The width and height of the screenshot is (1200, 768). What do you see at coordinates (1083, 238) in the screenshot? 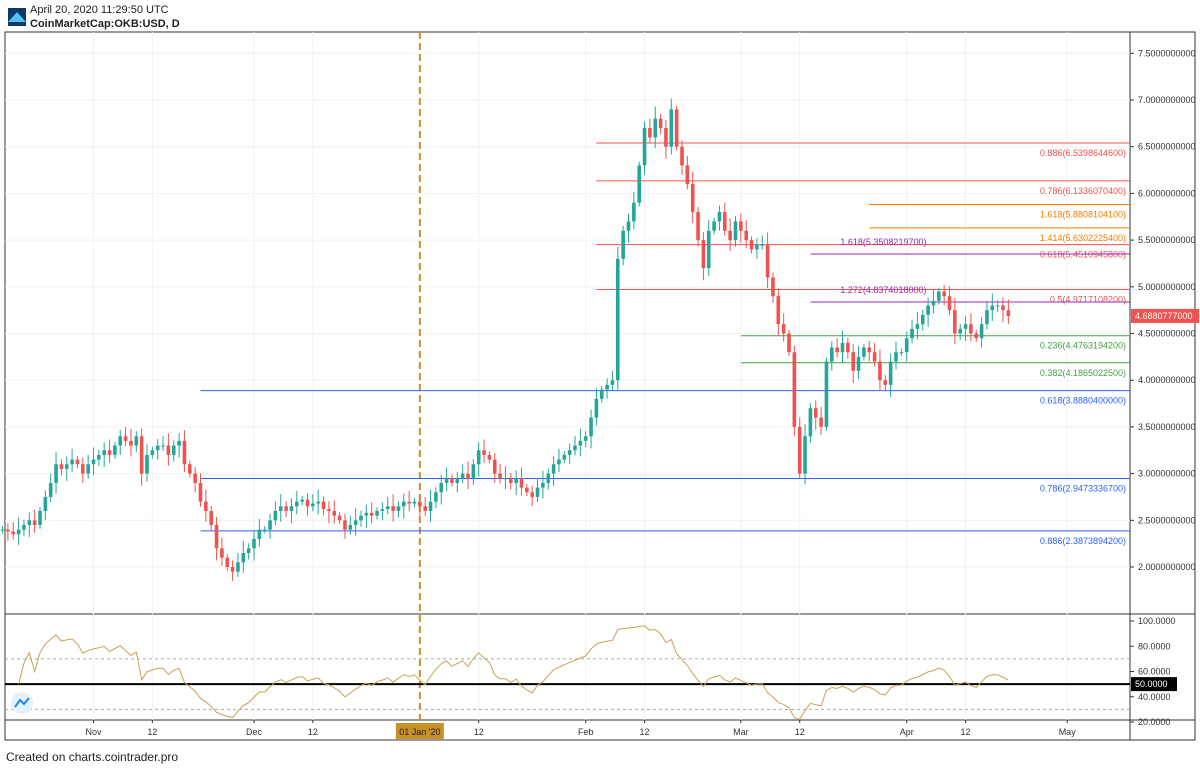
I see `fib-level-label: 1.414(5.6302225400)` at bounding box center [1083, 238].